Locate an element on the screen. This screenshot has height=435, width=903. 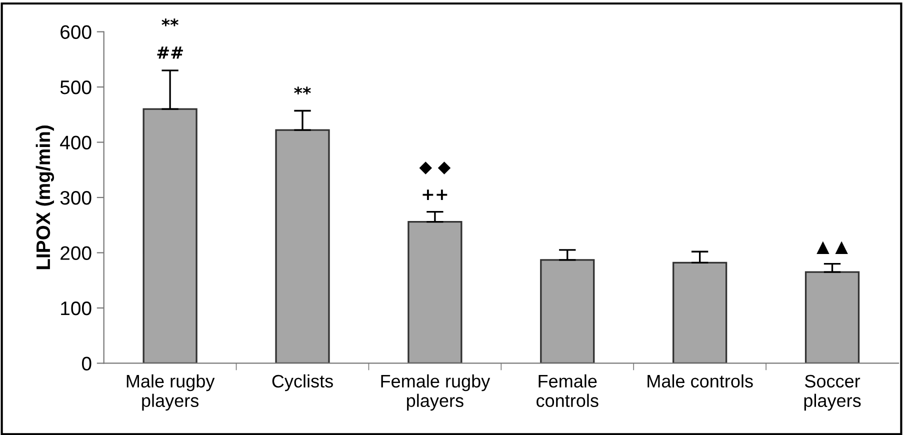
y-tick-label: 200 is located at coordinates (76, 253).